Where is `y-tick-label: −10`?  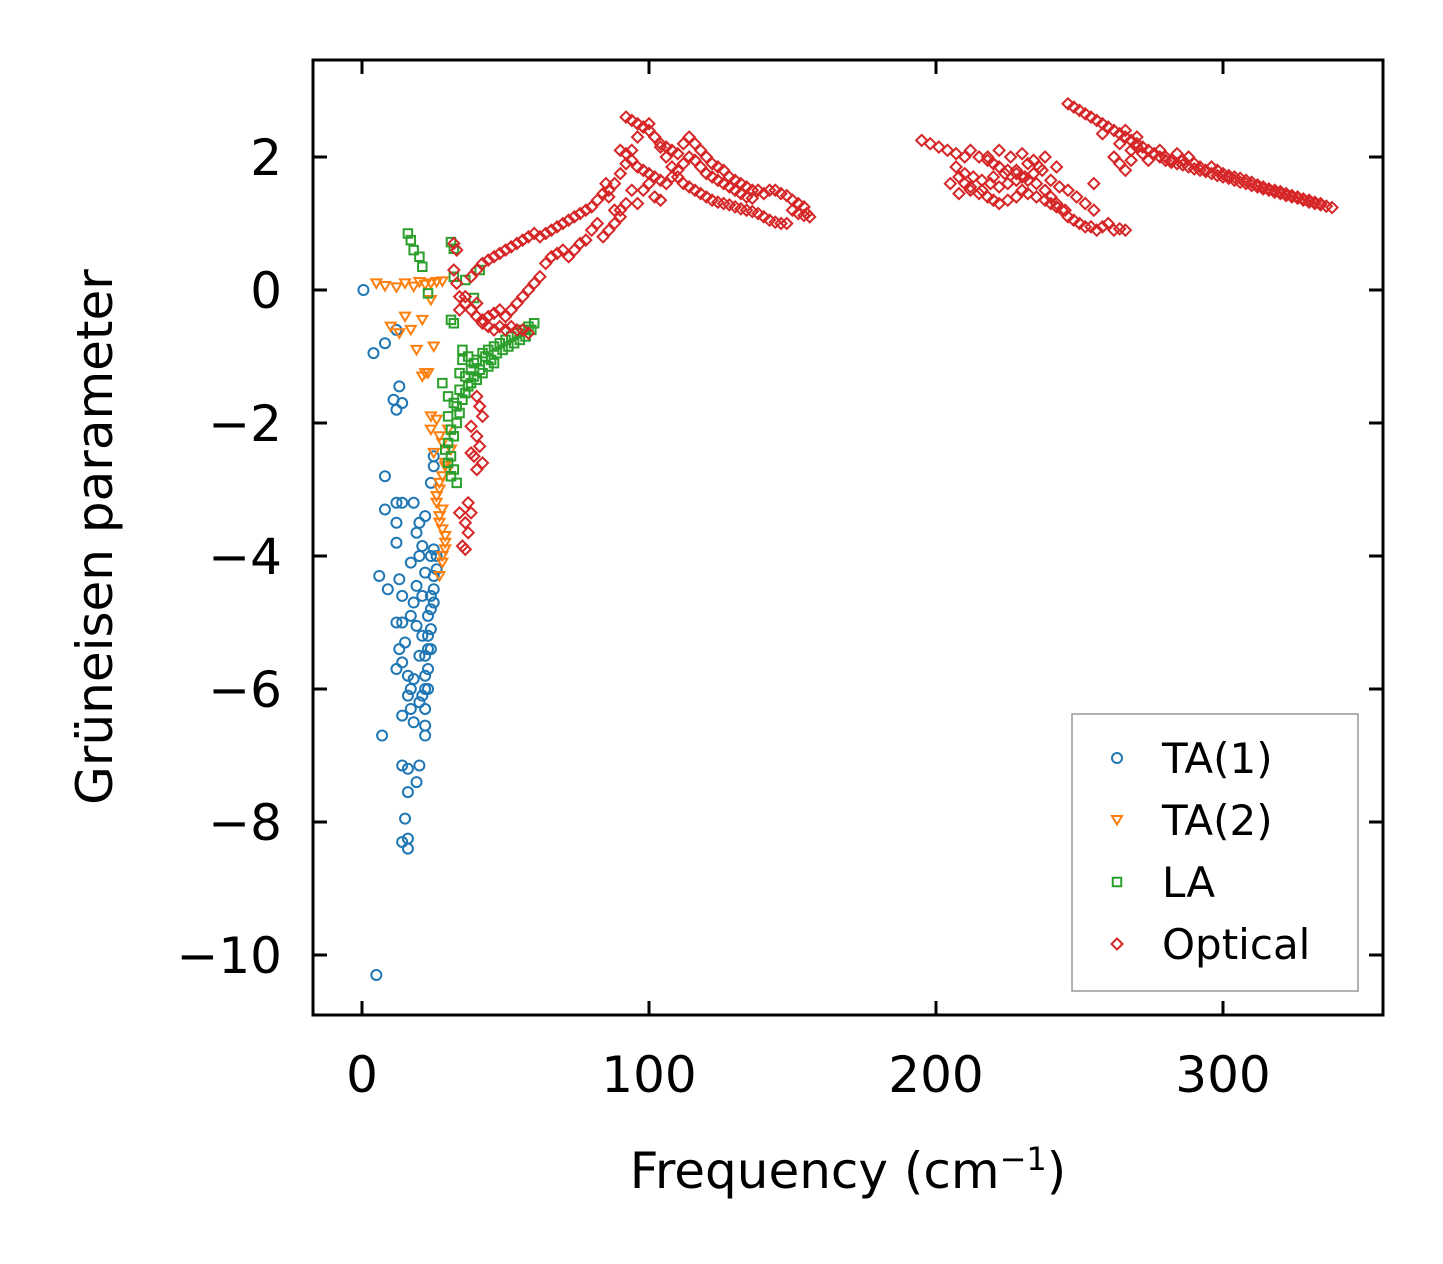 y-tick-label: −10 is located at coordinates (229, 956).